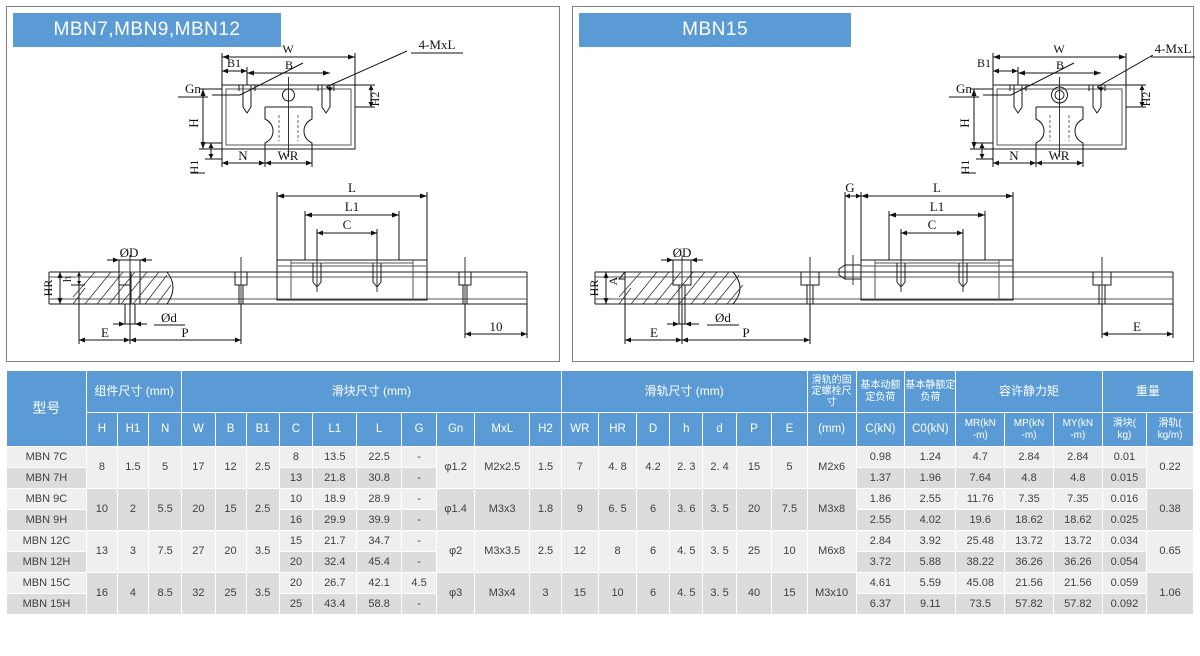  Describe the element at coordinates (347, 224) in the screenshot. I see `label-C: C` at that location.